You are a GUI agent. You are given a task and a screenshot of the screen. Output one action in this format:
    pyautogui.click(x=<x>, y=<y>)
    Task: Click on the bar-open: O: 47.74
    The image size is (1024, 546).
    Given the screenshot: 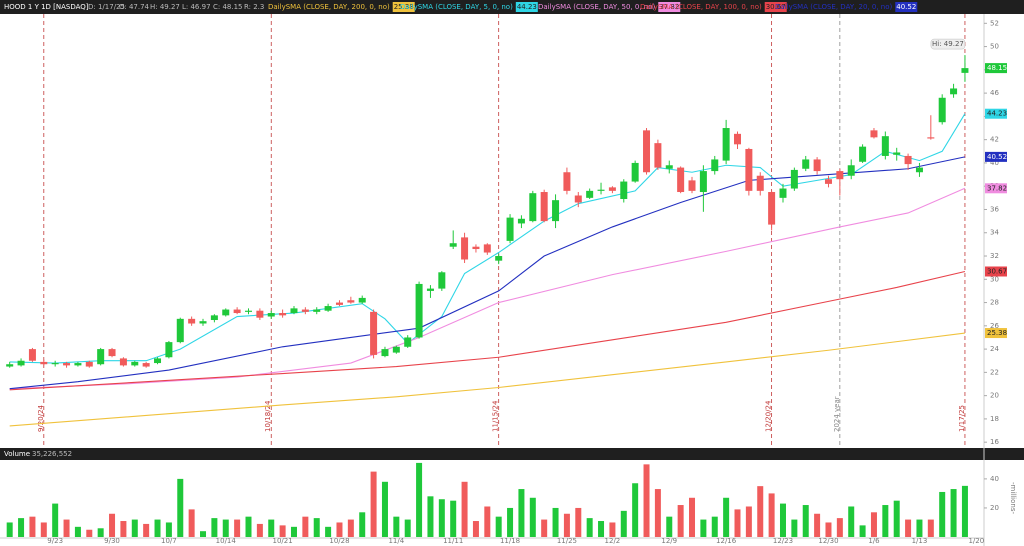 What is the action you would take?
    pyautogui.click(x=134, y=7)
    